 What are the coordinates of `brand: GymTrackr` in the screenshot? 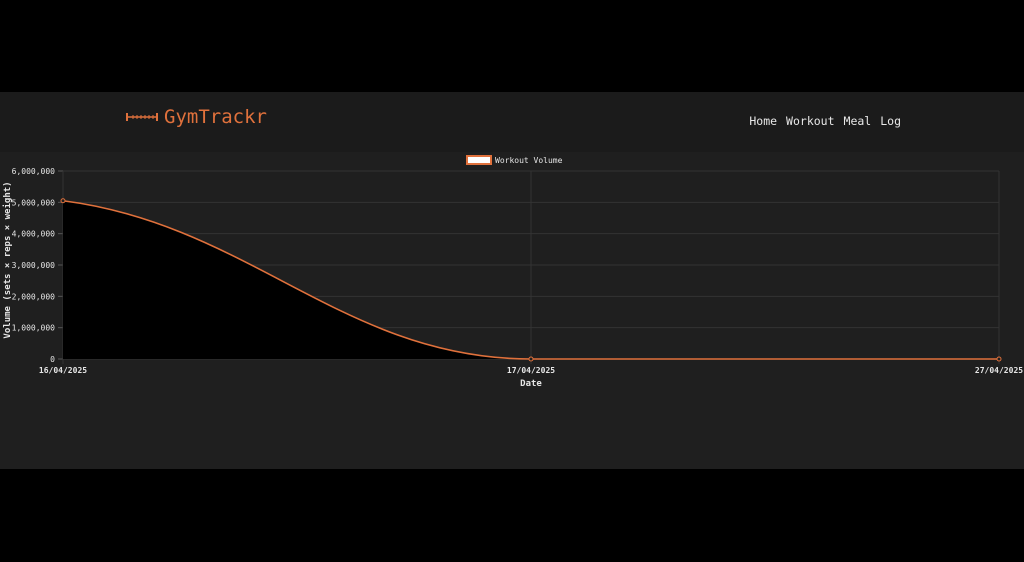 It's located at (196, 117).